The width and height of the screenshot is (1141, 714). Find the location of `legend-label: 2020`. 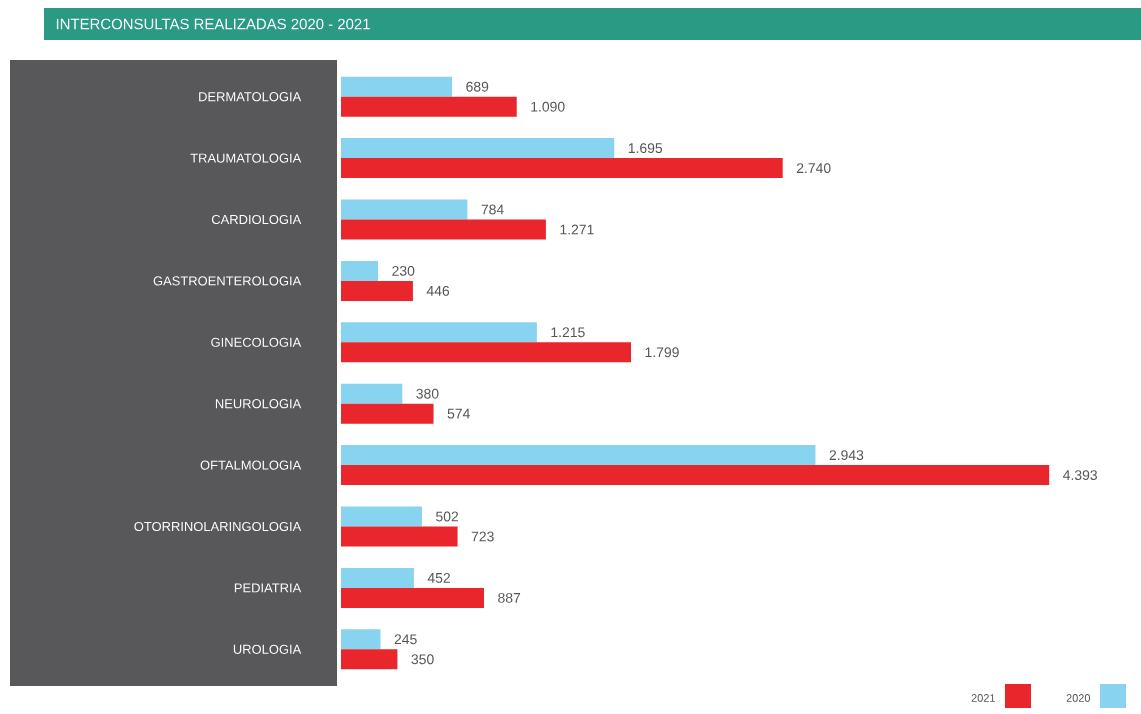

legend-label: 2020 is located at coordinates (1078, 698).